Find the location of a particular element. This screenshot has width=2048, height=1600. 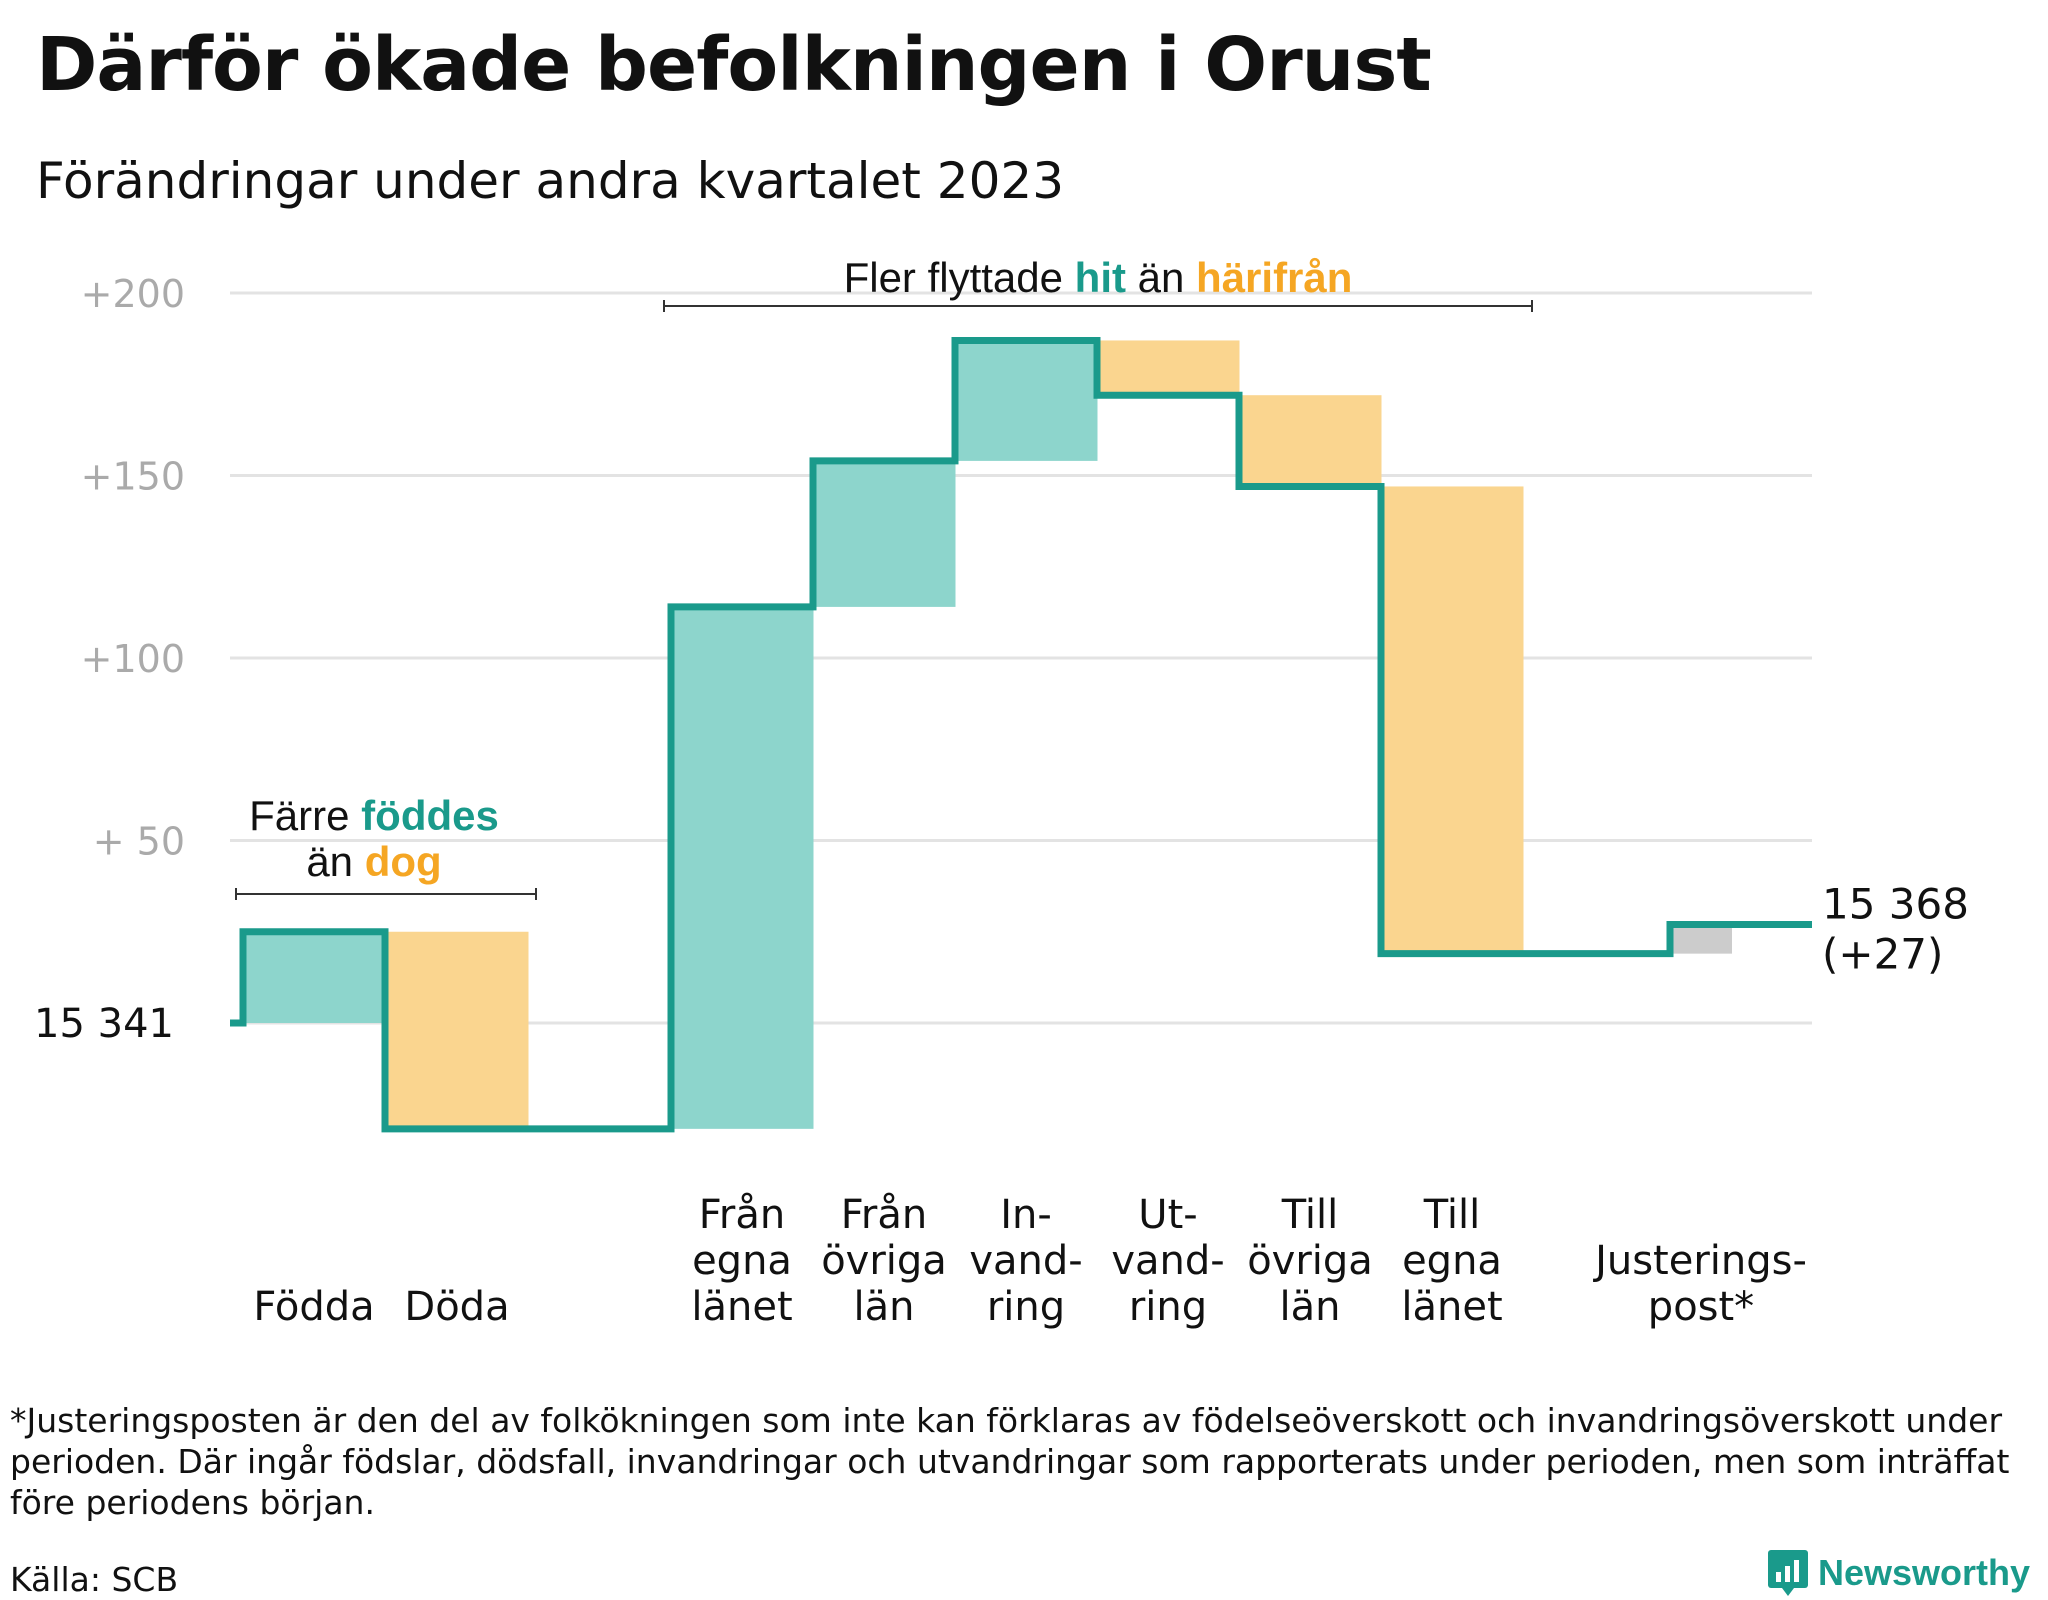

annotation-migration: Fler flyttade hit än härifrån is located at coordinates (1098, 277).